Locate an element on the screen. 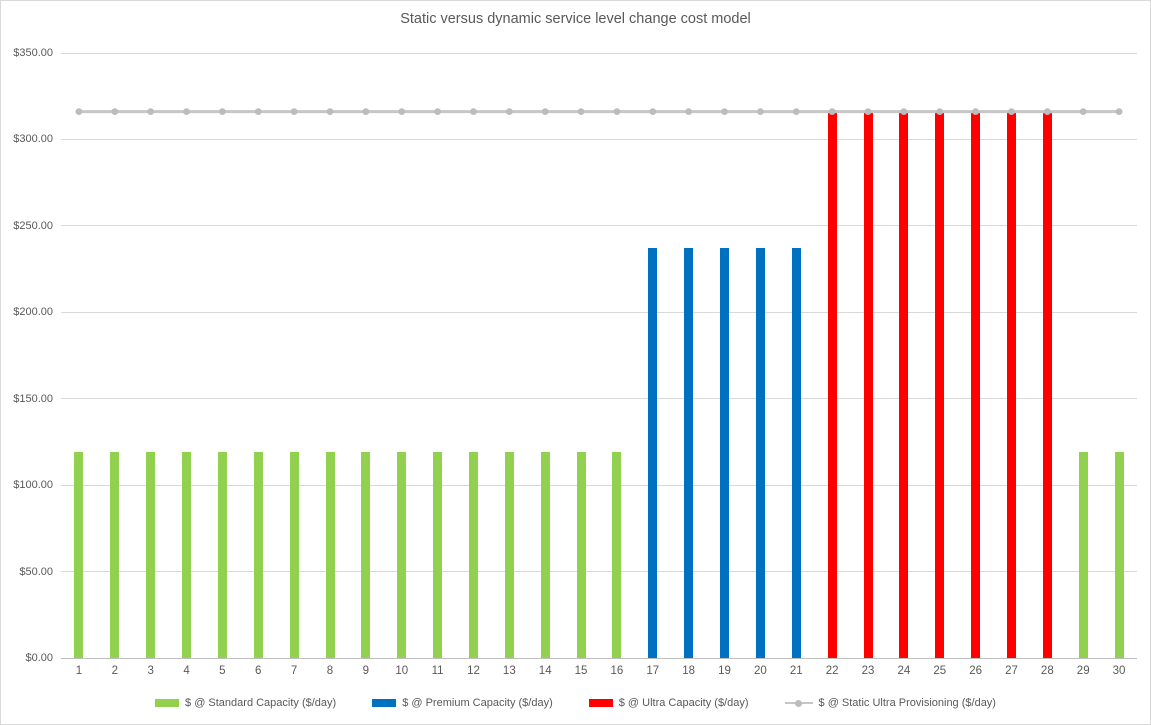 Image resolution: width=1151 pixels, height=725 pixels. x-axis-label: 14 is located at coordinates (545, 671).